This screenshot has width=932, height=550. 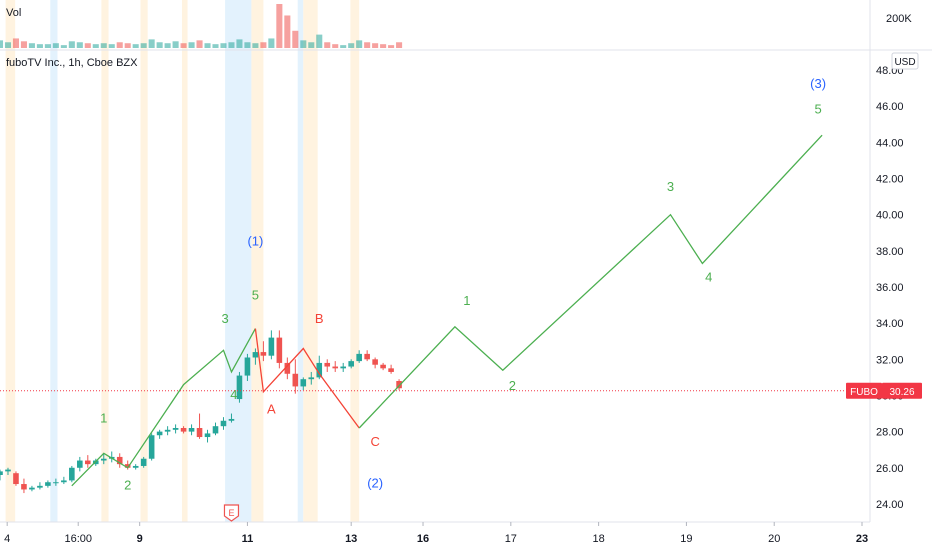 I want to click on price-tick-label: 44.00, so click(x=890, y=143).